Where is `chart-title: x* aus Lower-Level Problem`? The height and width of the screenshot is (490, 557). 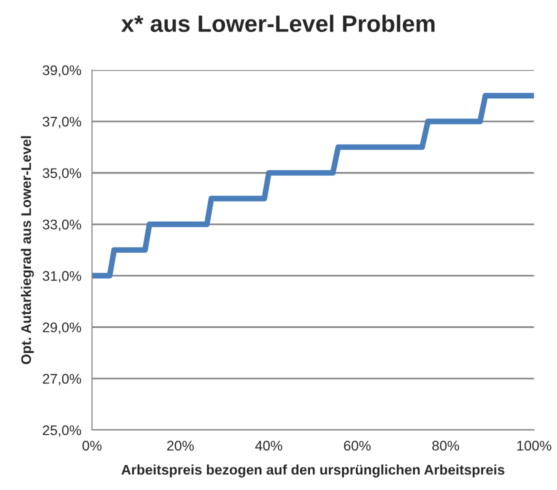 chart-title: x* aus Lower-Level Problem is located at coordinates (278, 23).